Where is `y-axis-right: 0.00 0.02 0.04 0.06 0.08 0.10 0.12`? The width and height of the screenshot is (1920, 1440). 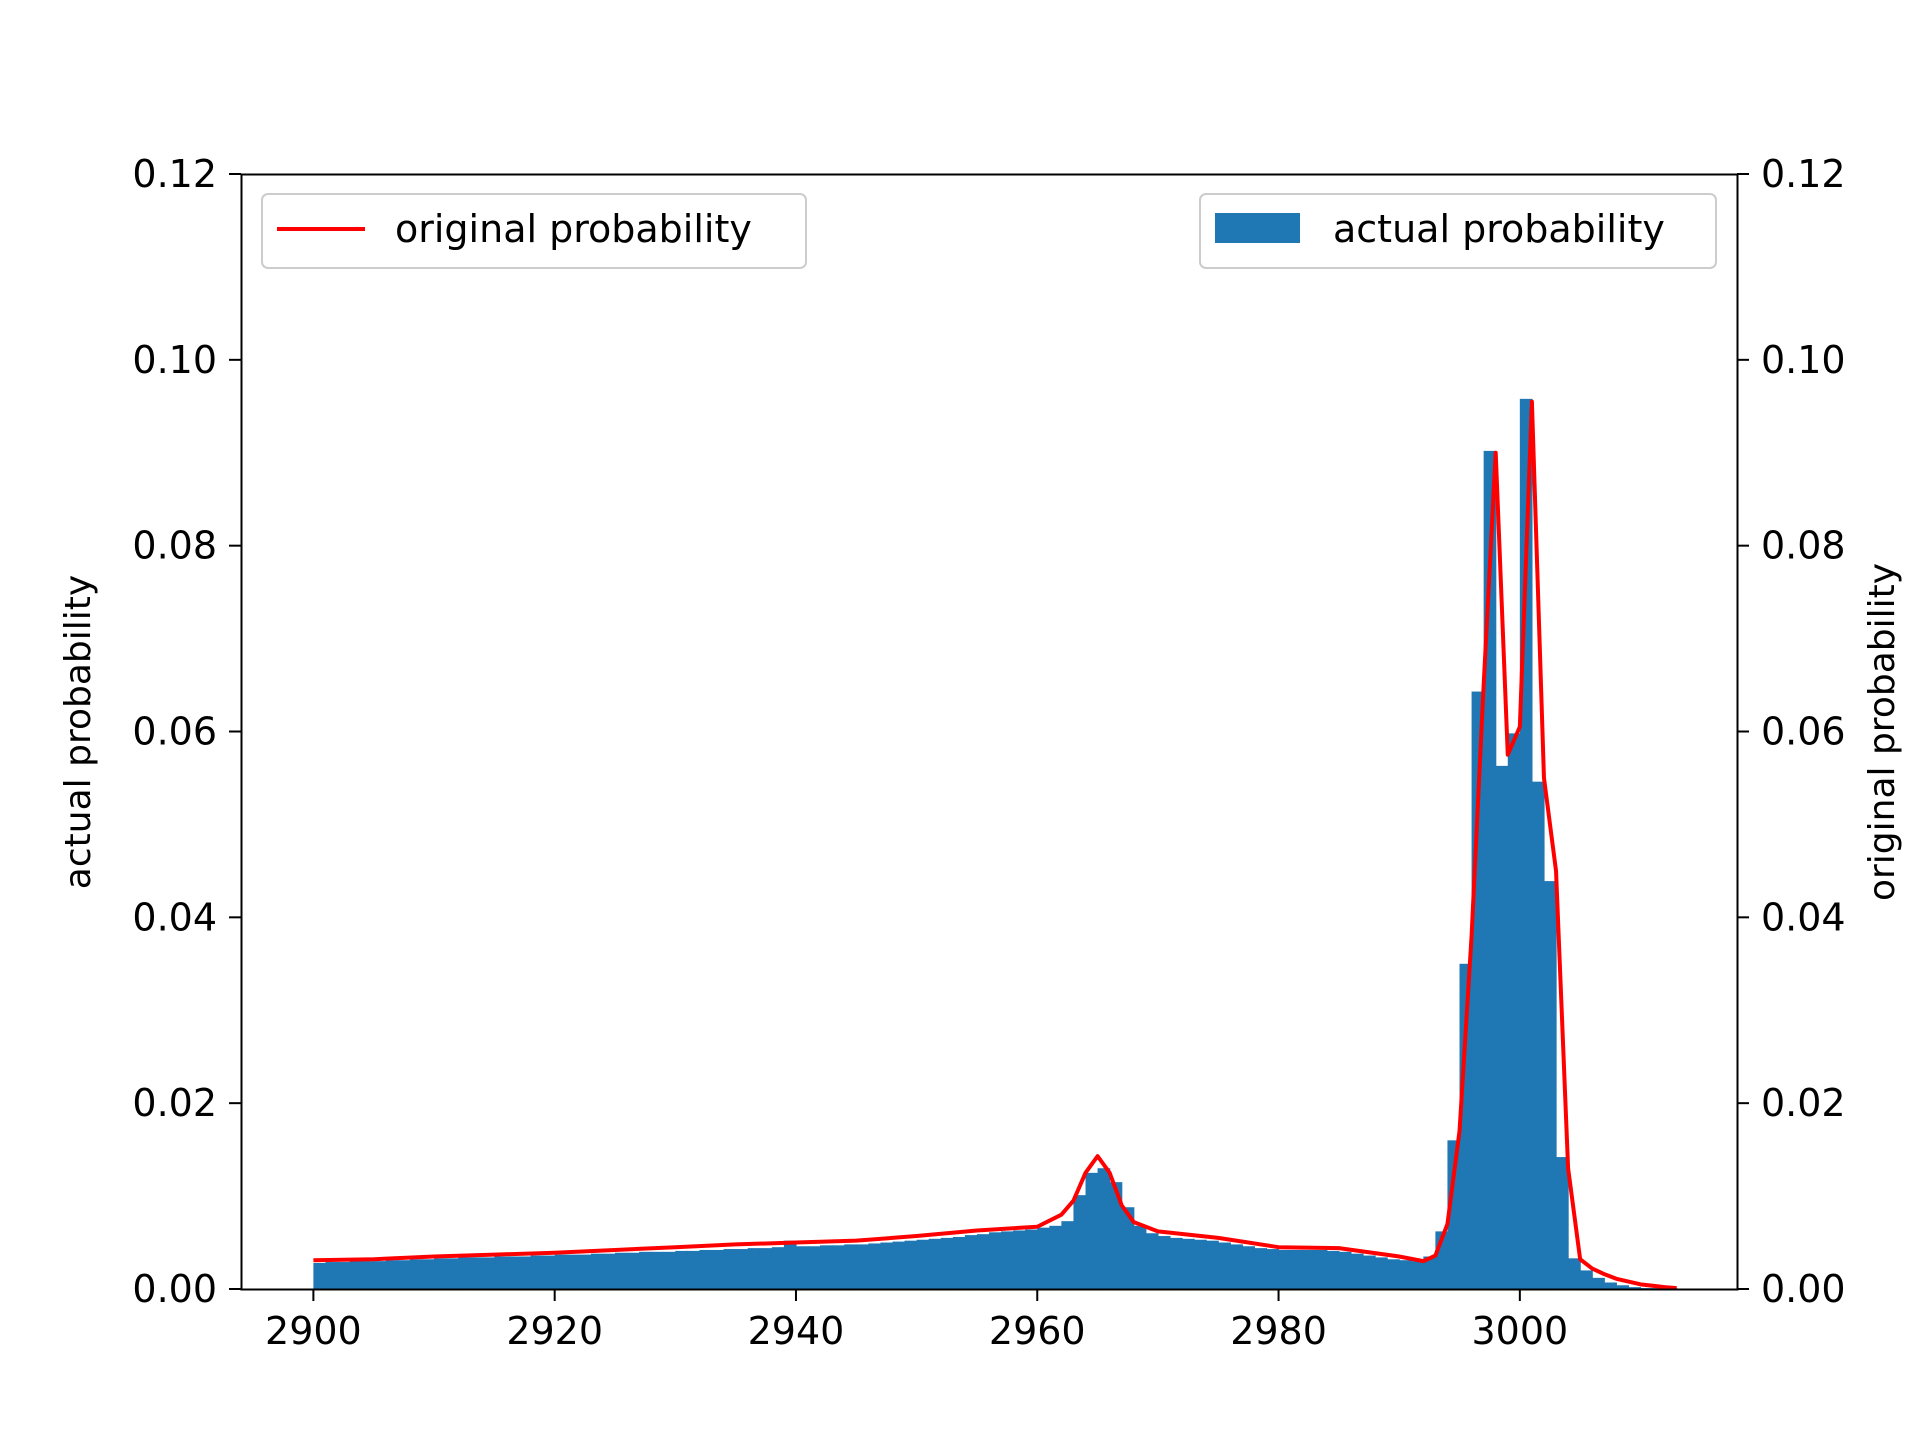
y-axis-right: 0.00 0.02 0.04 0.06 0.08 0.10 0.12 is located at coordinates (1791, 731).